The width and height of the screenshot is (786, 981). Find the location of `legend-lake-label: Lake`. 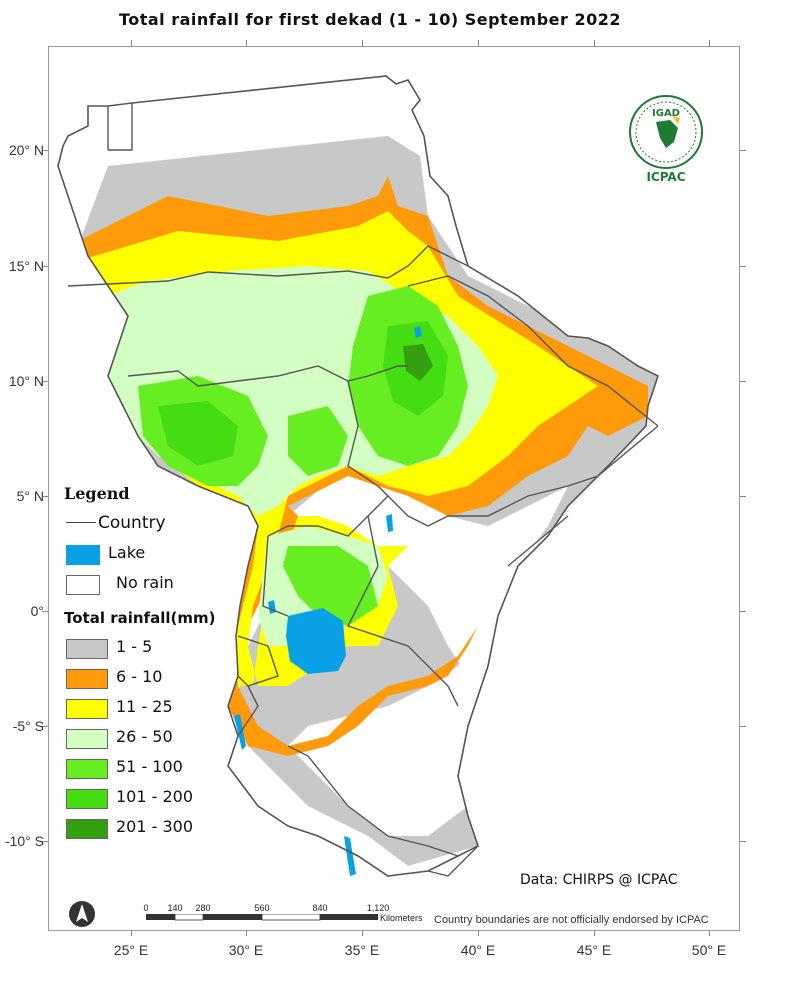

legend-lake-label: Lake is located at coordinates (127, 552).